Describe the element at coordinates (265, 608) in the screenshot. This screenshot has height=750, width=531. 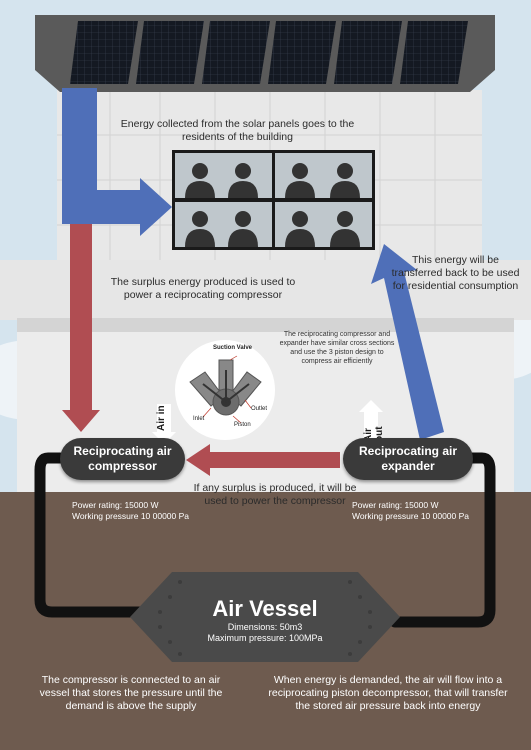
I see `vessel-title: Air Vessel` at that location.